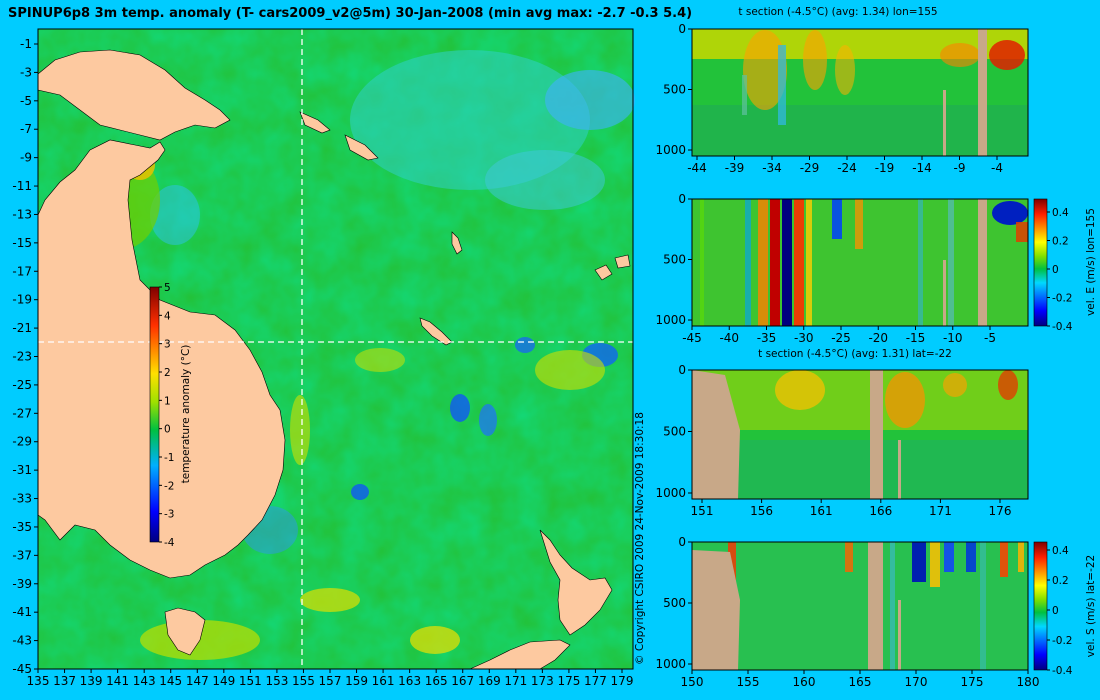  I want to click on map-x-tick-label: 143, so click(144, 681).